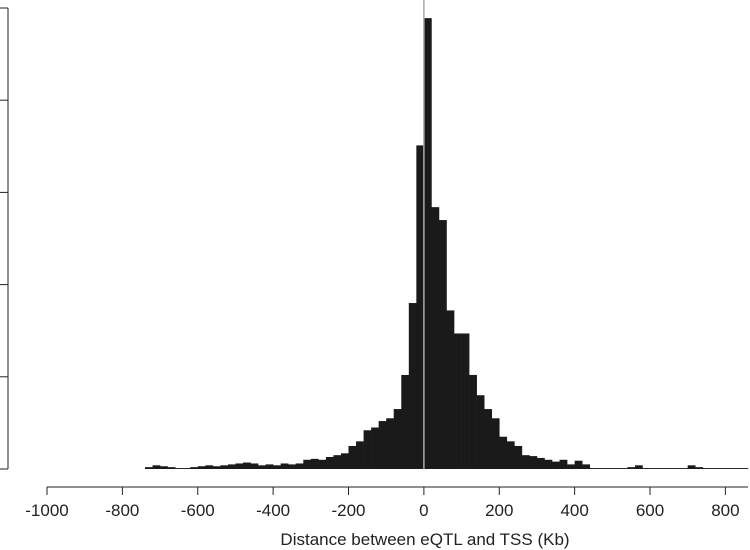 Image resolution: width=750 pixels, height=550 pixels. What do you see at coordinates (273, 510) in the screenshot?
I see `x-tick-label: -400` at bounding box center [273, 510].